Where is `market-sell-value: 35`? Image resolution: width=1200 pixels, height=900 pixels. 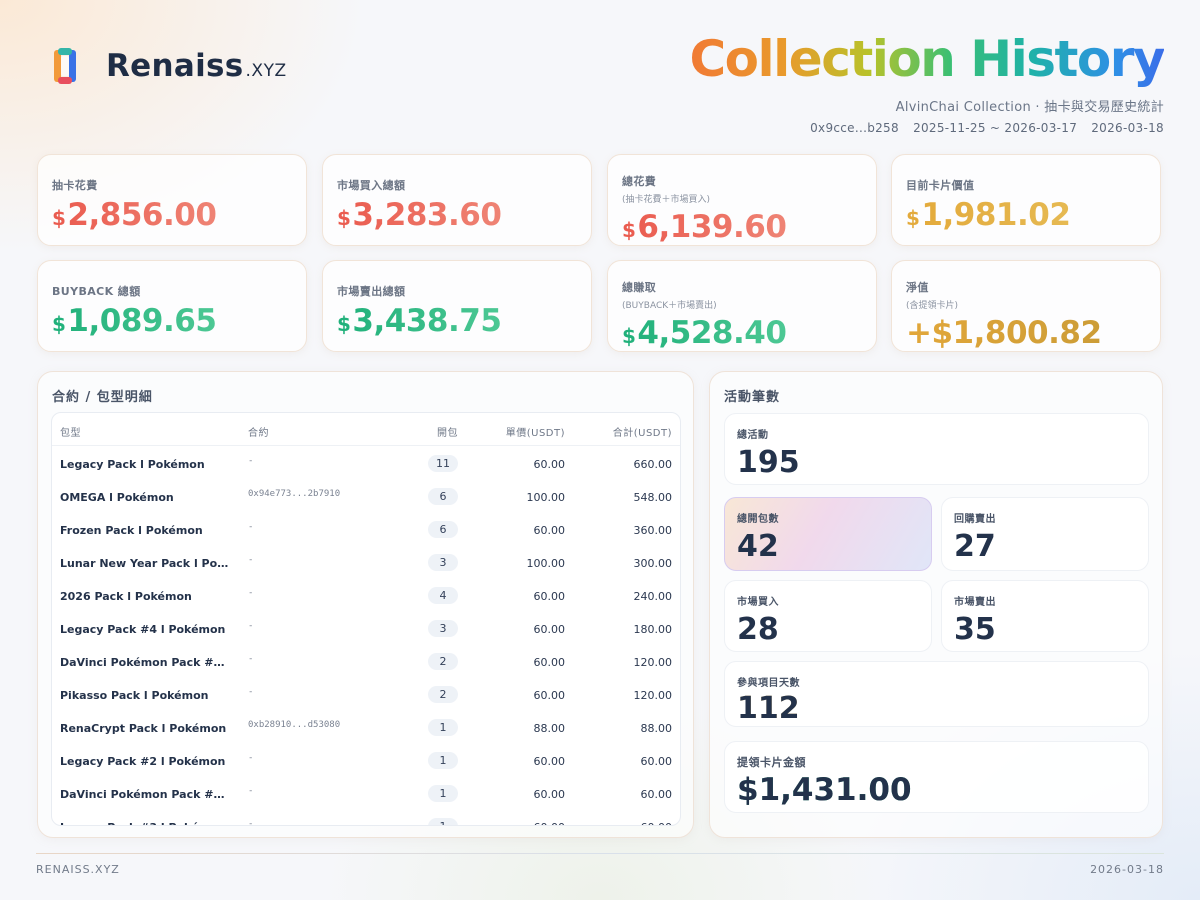
market-sell-value: 35 is located at coordinates (975, 629).